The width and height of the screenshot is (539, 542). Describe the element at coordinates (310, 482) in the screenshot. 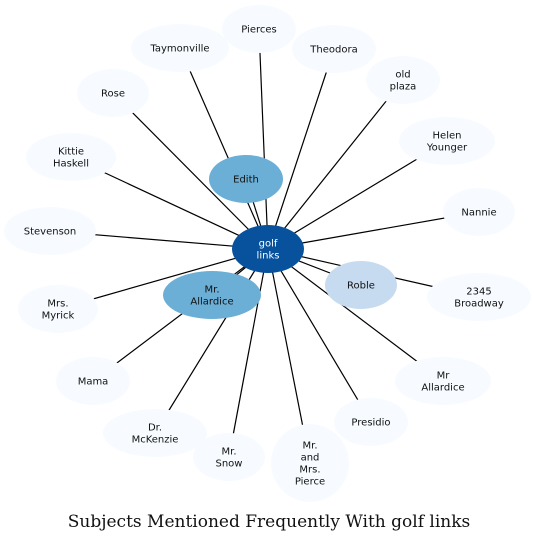

I see `node-mr-and-mrs-pierce-label: Pierce` at that location.